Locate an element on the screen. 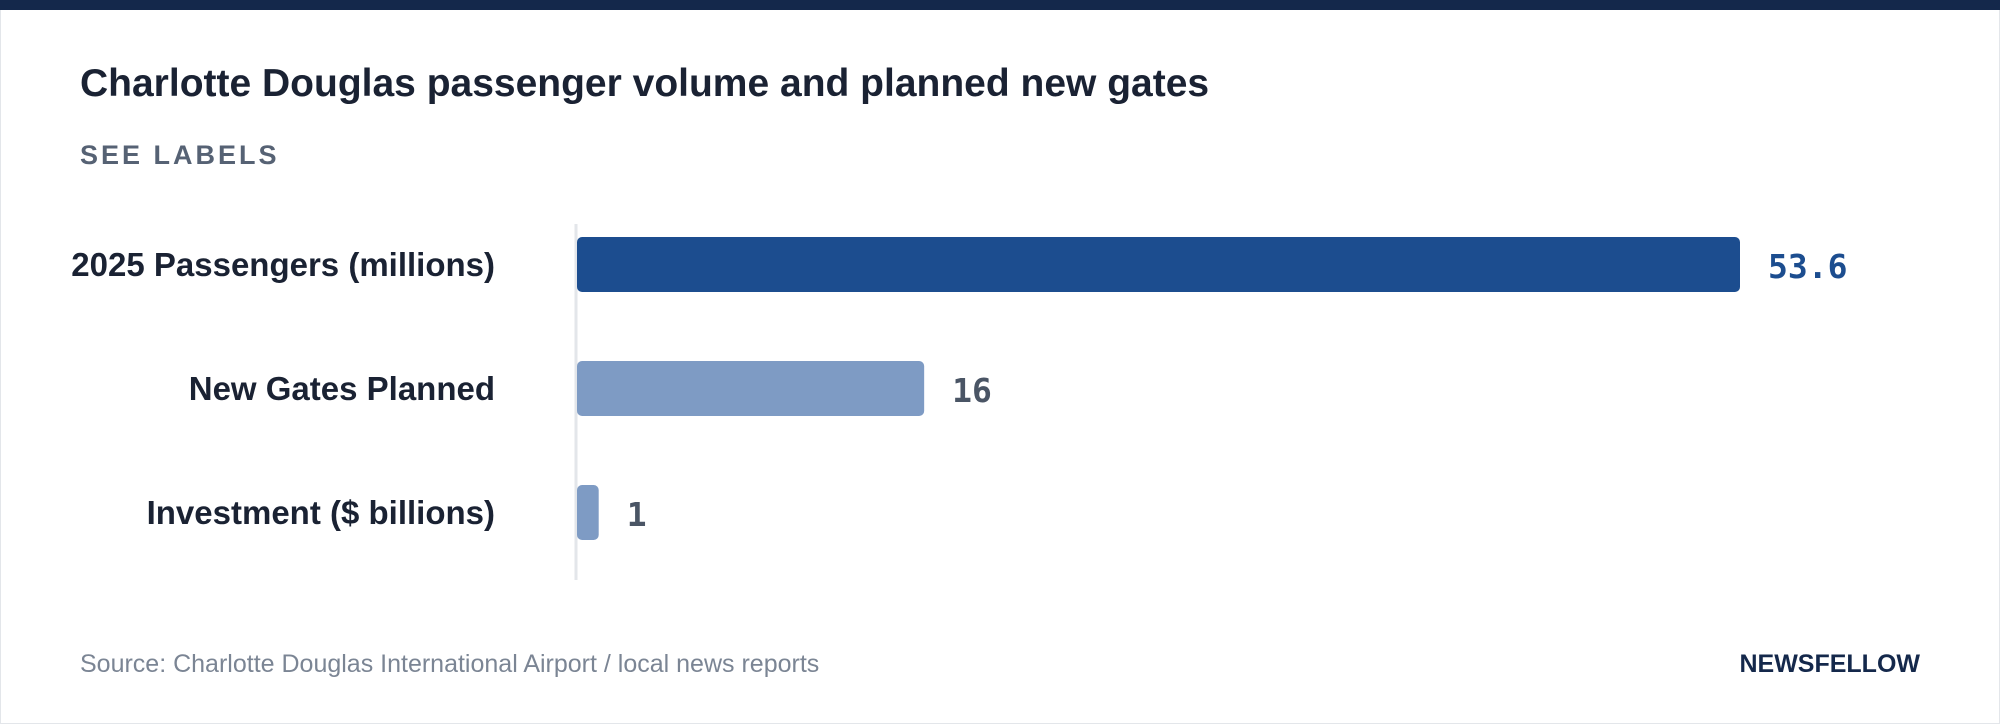  top-accent-rule is located at coordinates (1000, 5).